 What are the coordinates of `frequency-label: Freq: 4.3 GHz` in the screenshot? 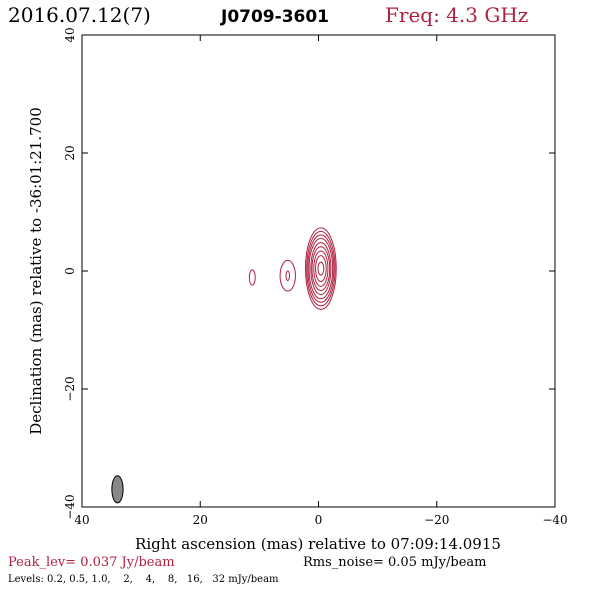 It's located at (456, 15).